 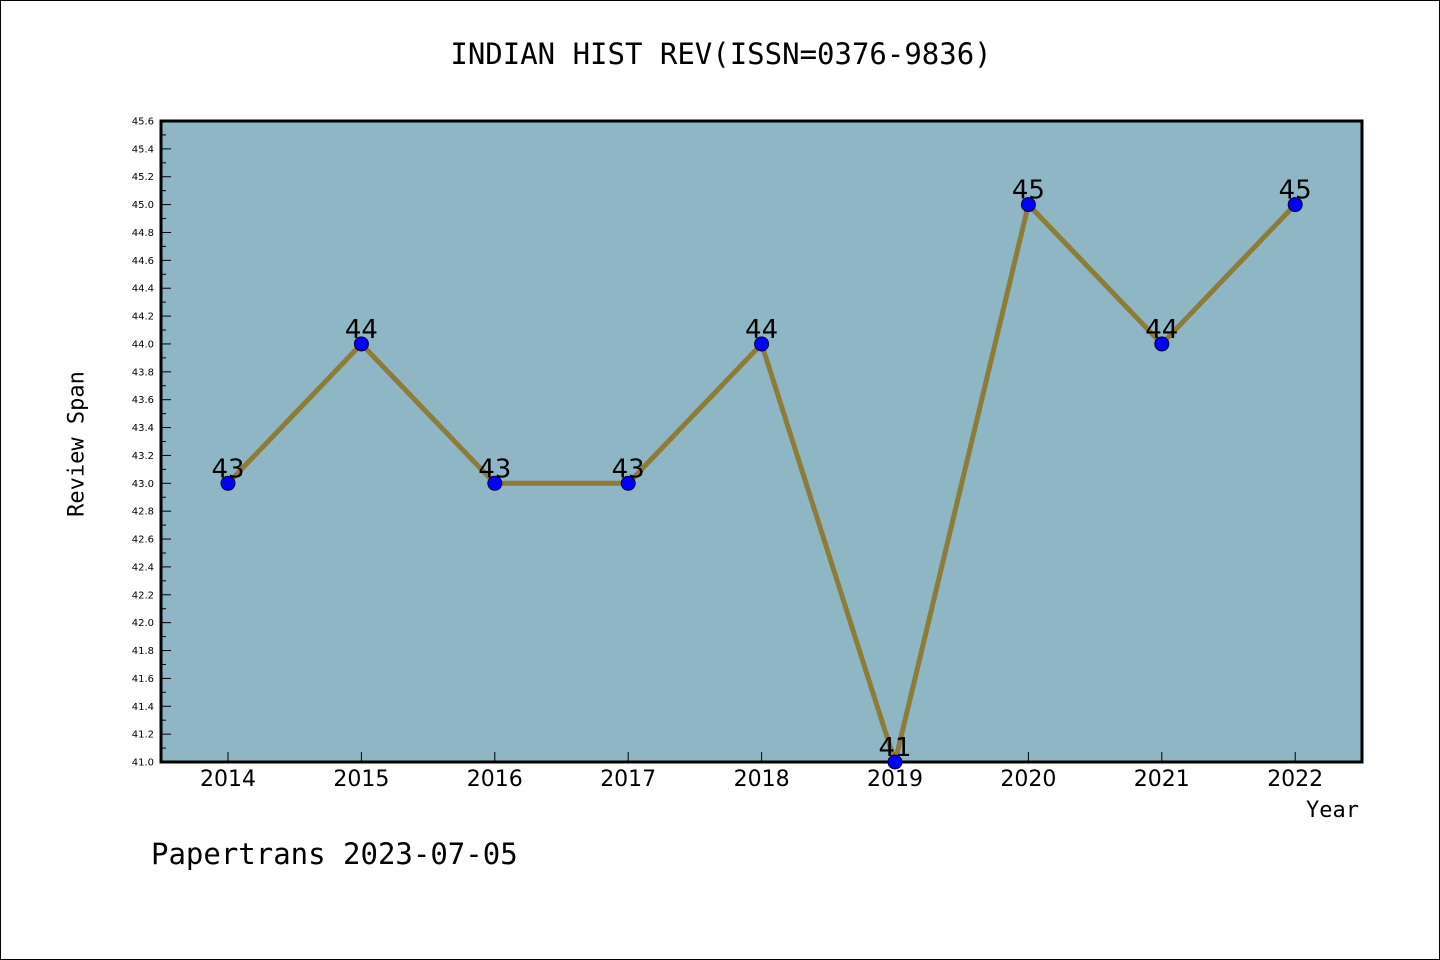 I want to click on y-tick-label: 41.8, so click(x=143, y=651).